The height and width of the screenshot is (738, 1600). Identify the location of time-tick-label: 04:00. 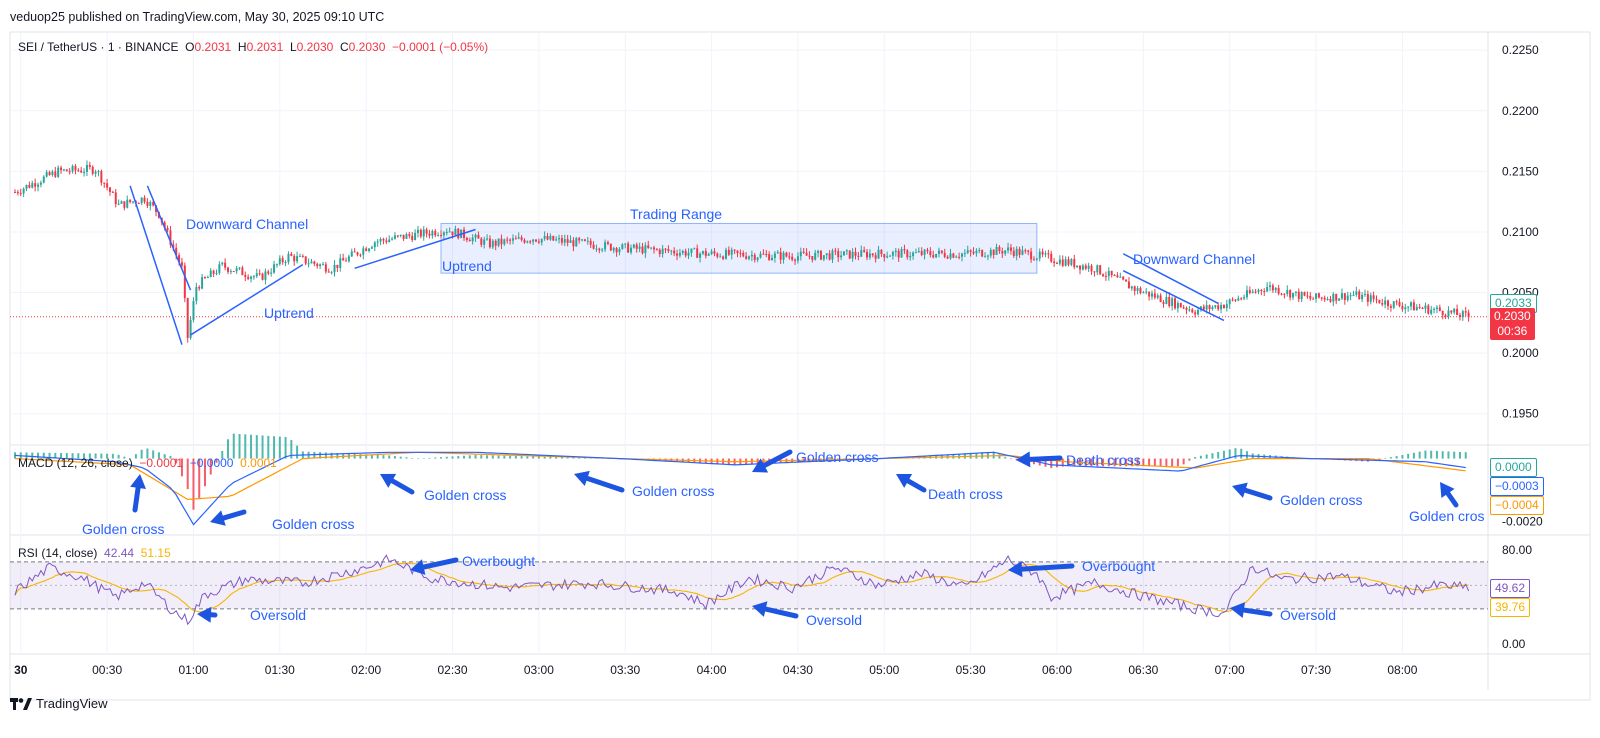
(712, 670).